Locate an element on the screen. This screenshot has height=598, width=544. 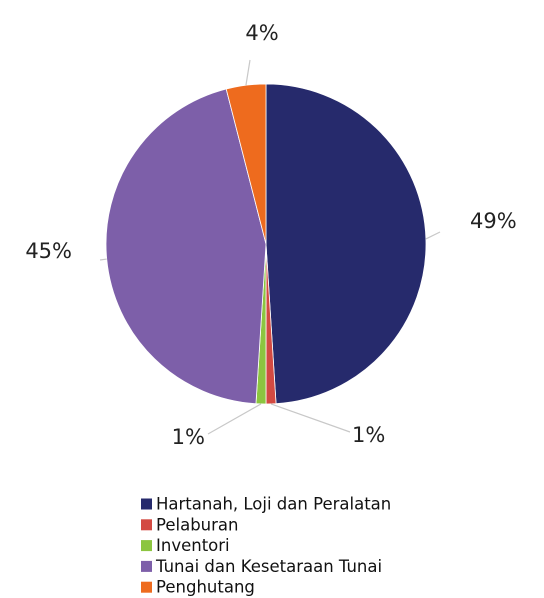
legend-label: Pelaburan is located at coordinates (197, 524).